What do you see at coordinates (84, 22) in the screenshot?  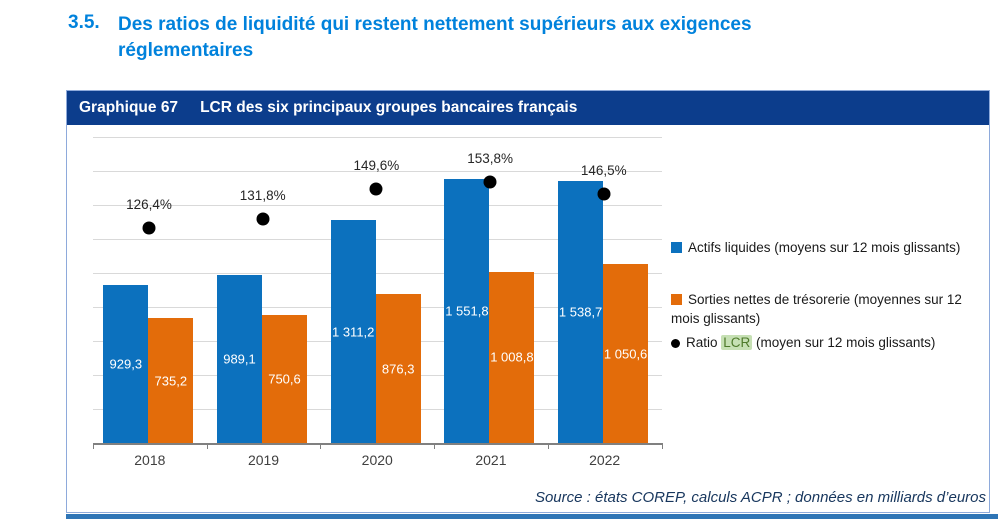 I see `section-number: 3.5.` at bounding box center [84, 22].